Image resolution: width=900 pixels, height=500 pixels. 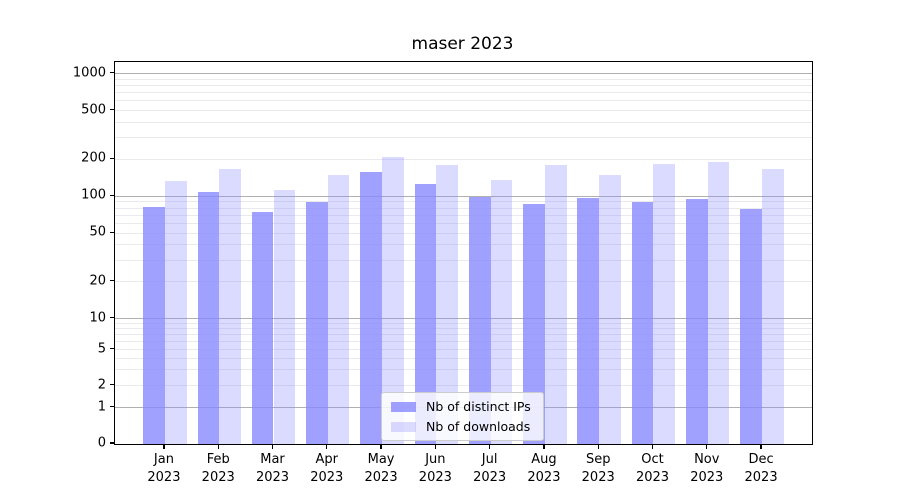 What do you see at coordinates (652, 459) in the screenshot?
I see `x-tick-month: Oct` at bounding box center [652, 459].